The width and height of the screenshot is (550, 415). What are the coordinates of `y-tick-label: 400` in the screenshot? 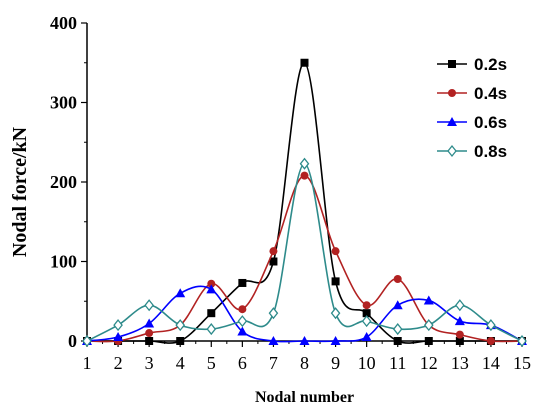 It's located at (63, 23).